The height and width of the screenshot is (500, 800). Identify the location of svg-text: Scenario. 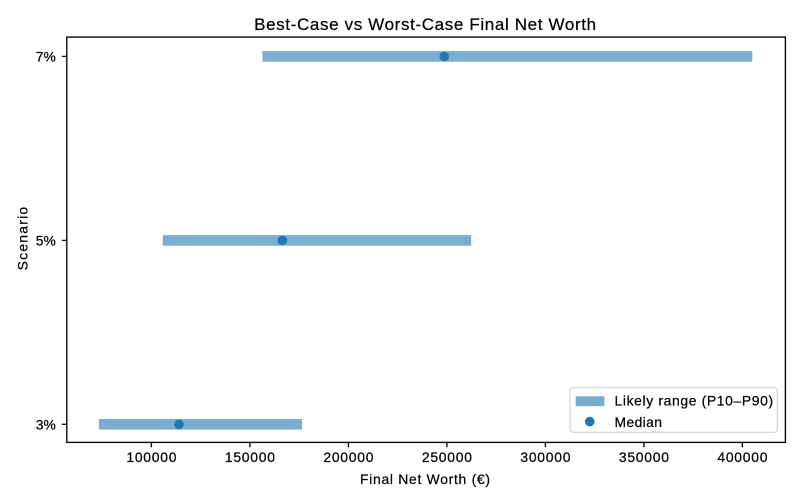
(23, 239).